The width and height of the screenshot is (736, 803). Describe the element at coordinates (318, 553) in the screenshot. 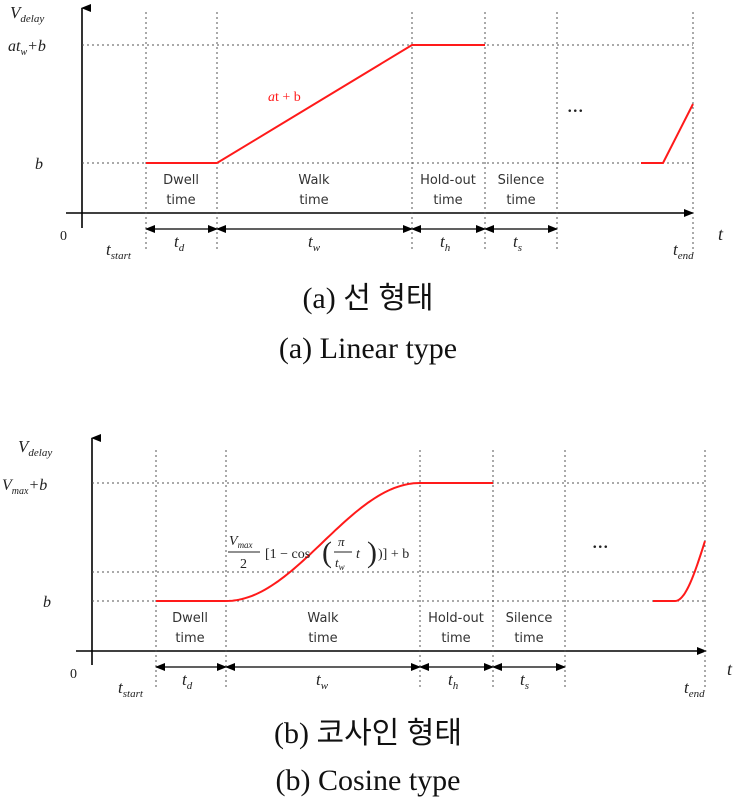

I see `cosine-formula: Vmax 2 [1 − cos ( π tw t ) )] + b` at that location.